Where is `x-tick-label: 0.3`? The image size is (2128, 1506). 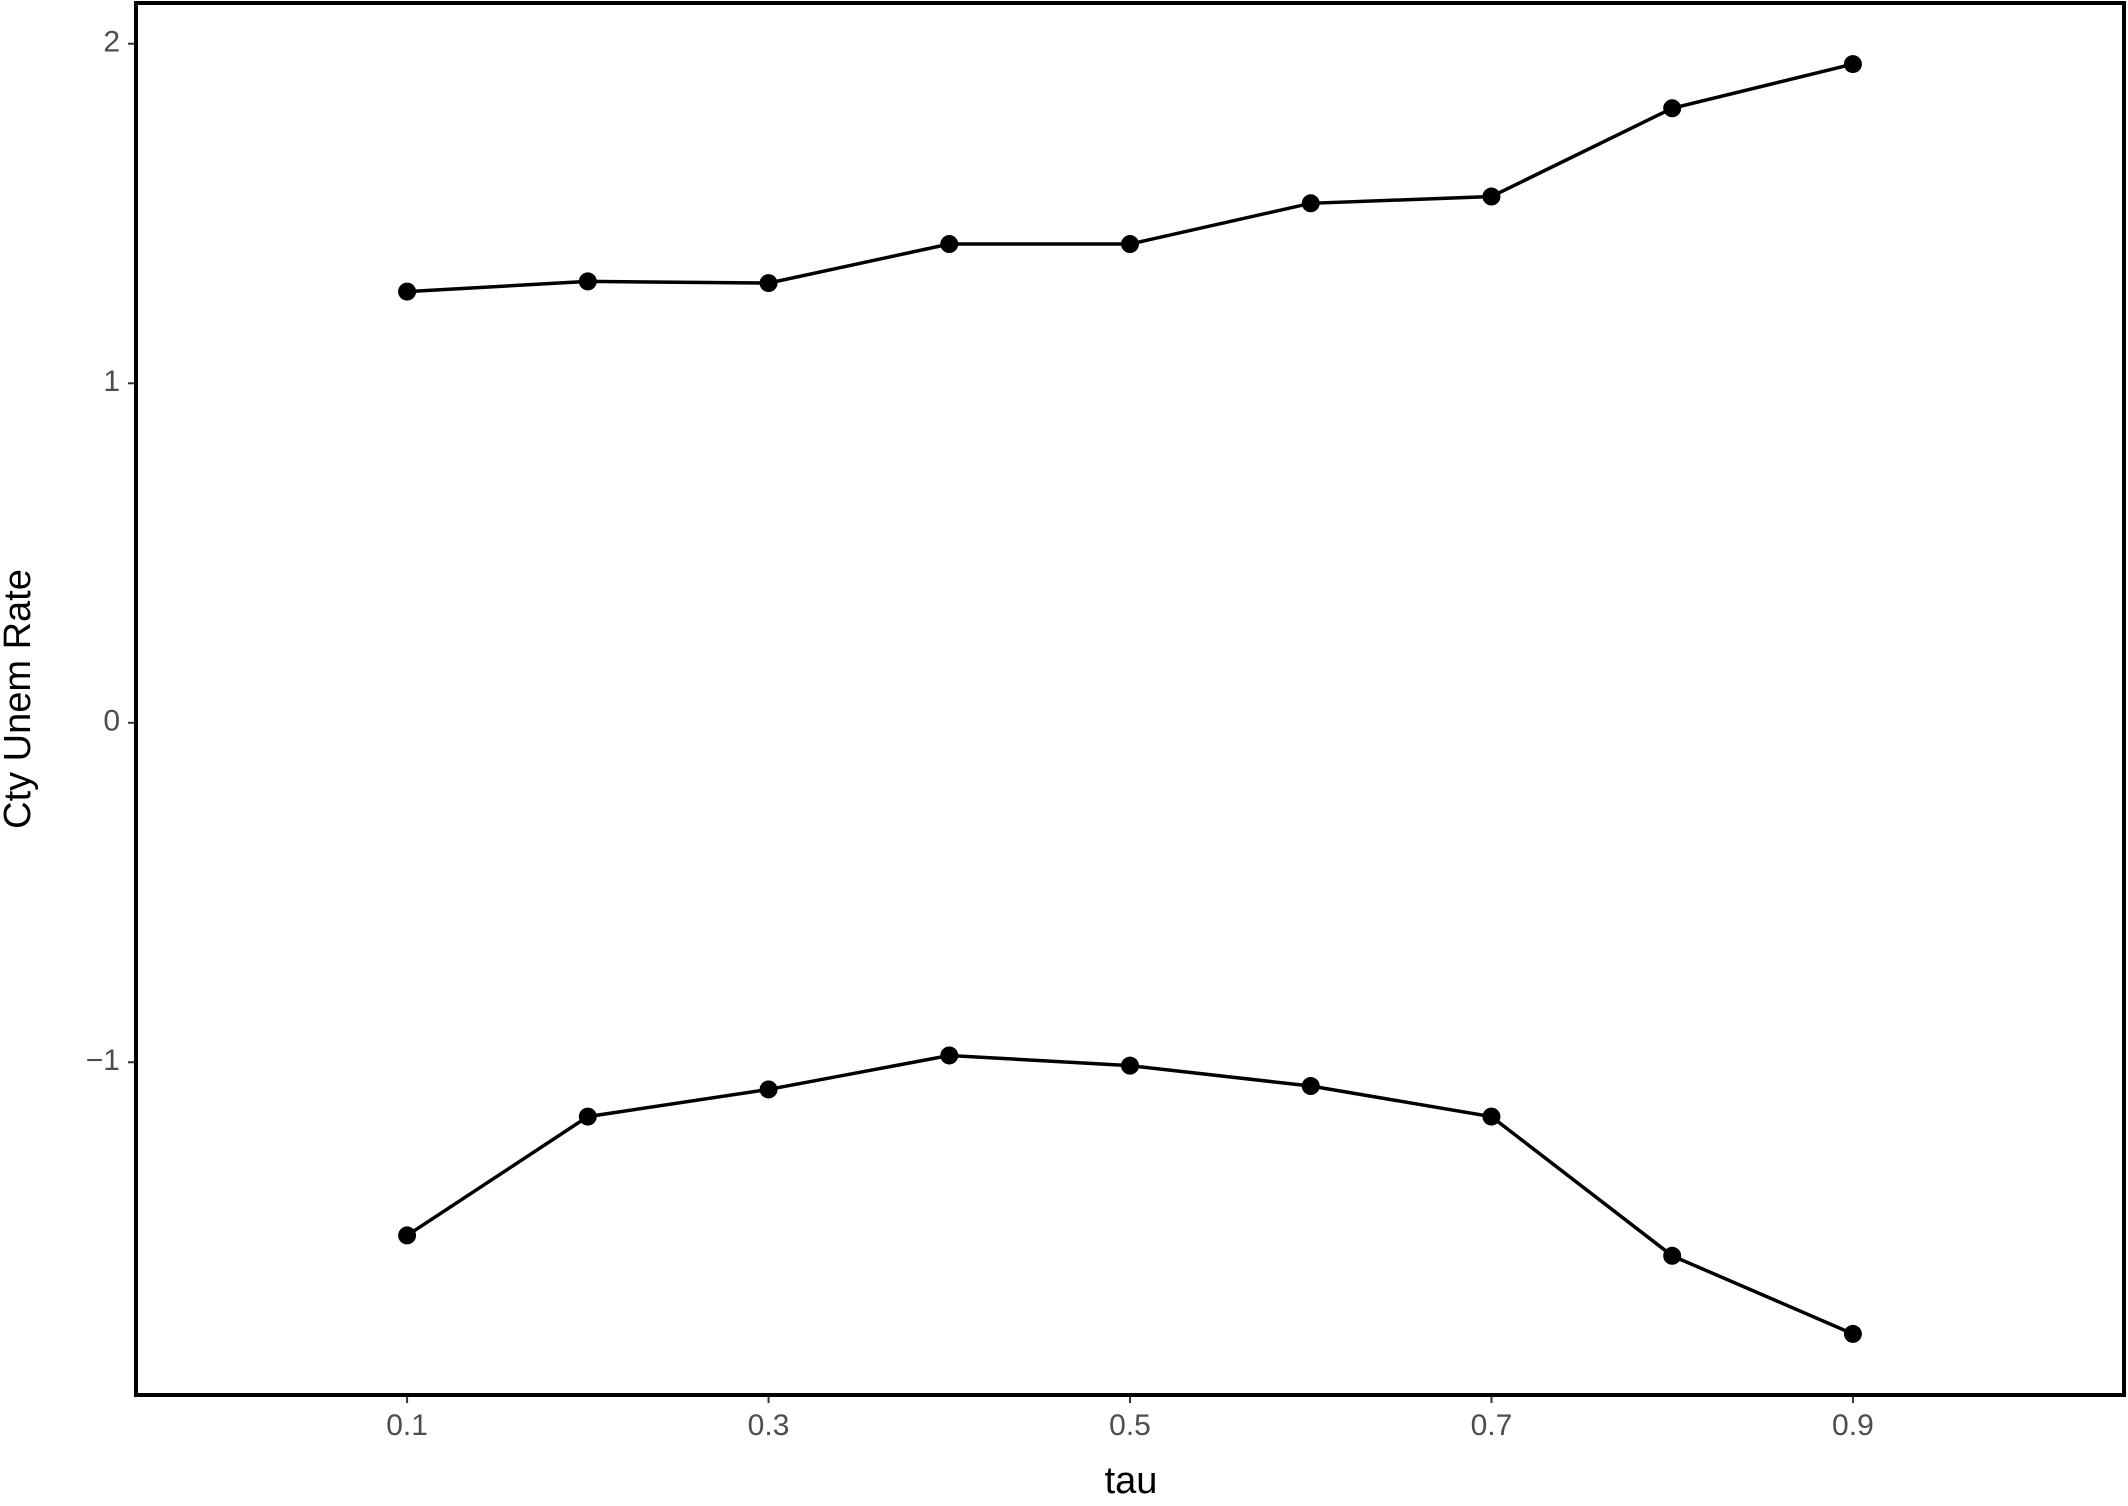
x-tick-label: 0.3 is located at coordinates (769, 1425).